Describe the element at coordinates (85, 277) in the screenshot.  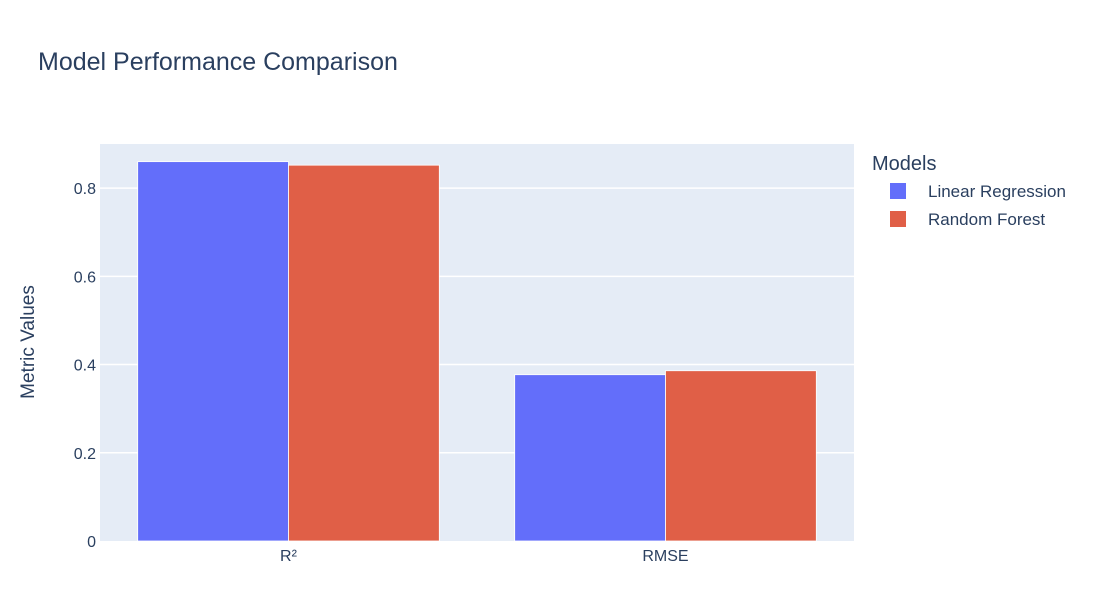
I see `y-tick-label: 0.6` at that location.